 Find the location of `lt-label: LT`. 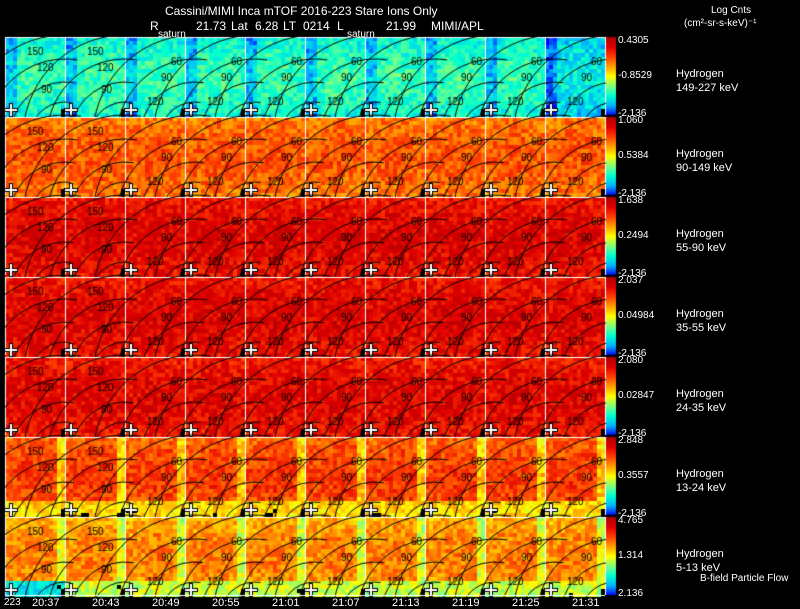

lt-label: LT is located at coordinates (290, 26).